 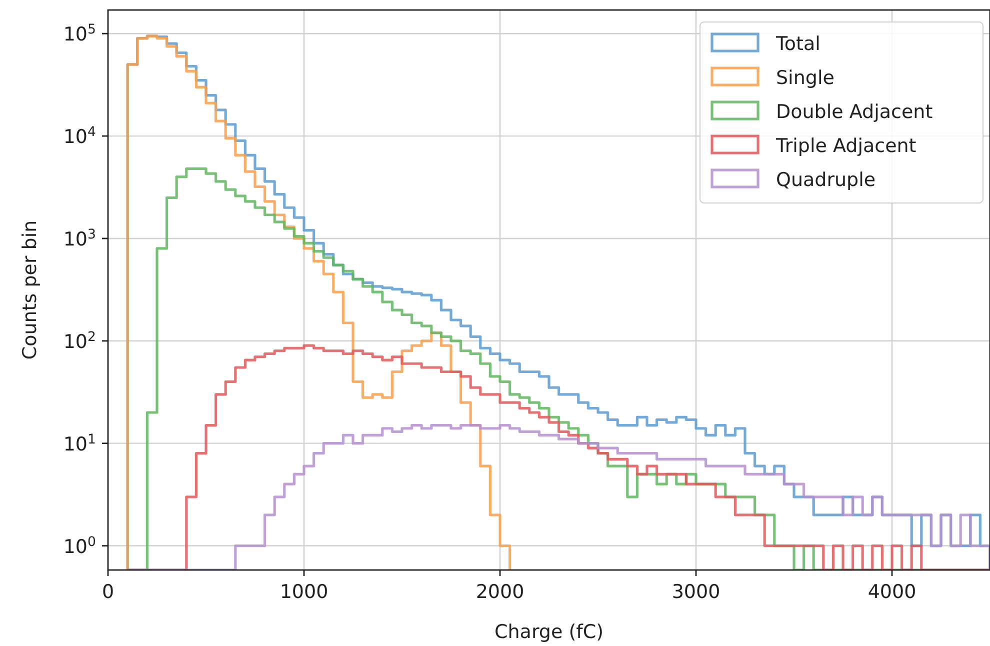 What do you see at coordinates (79, 546) in the screenshot?
I see `y-tick-label: 10$^{0}$` at bounding box center [79, 546].